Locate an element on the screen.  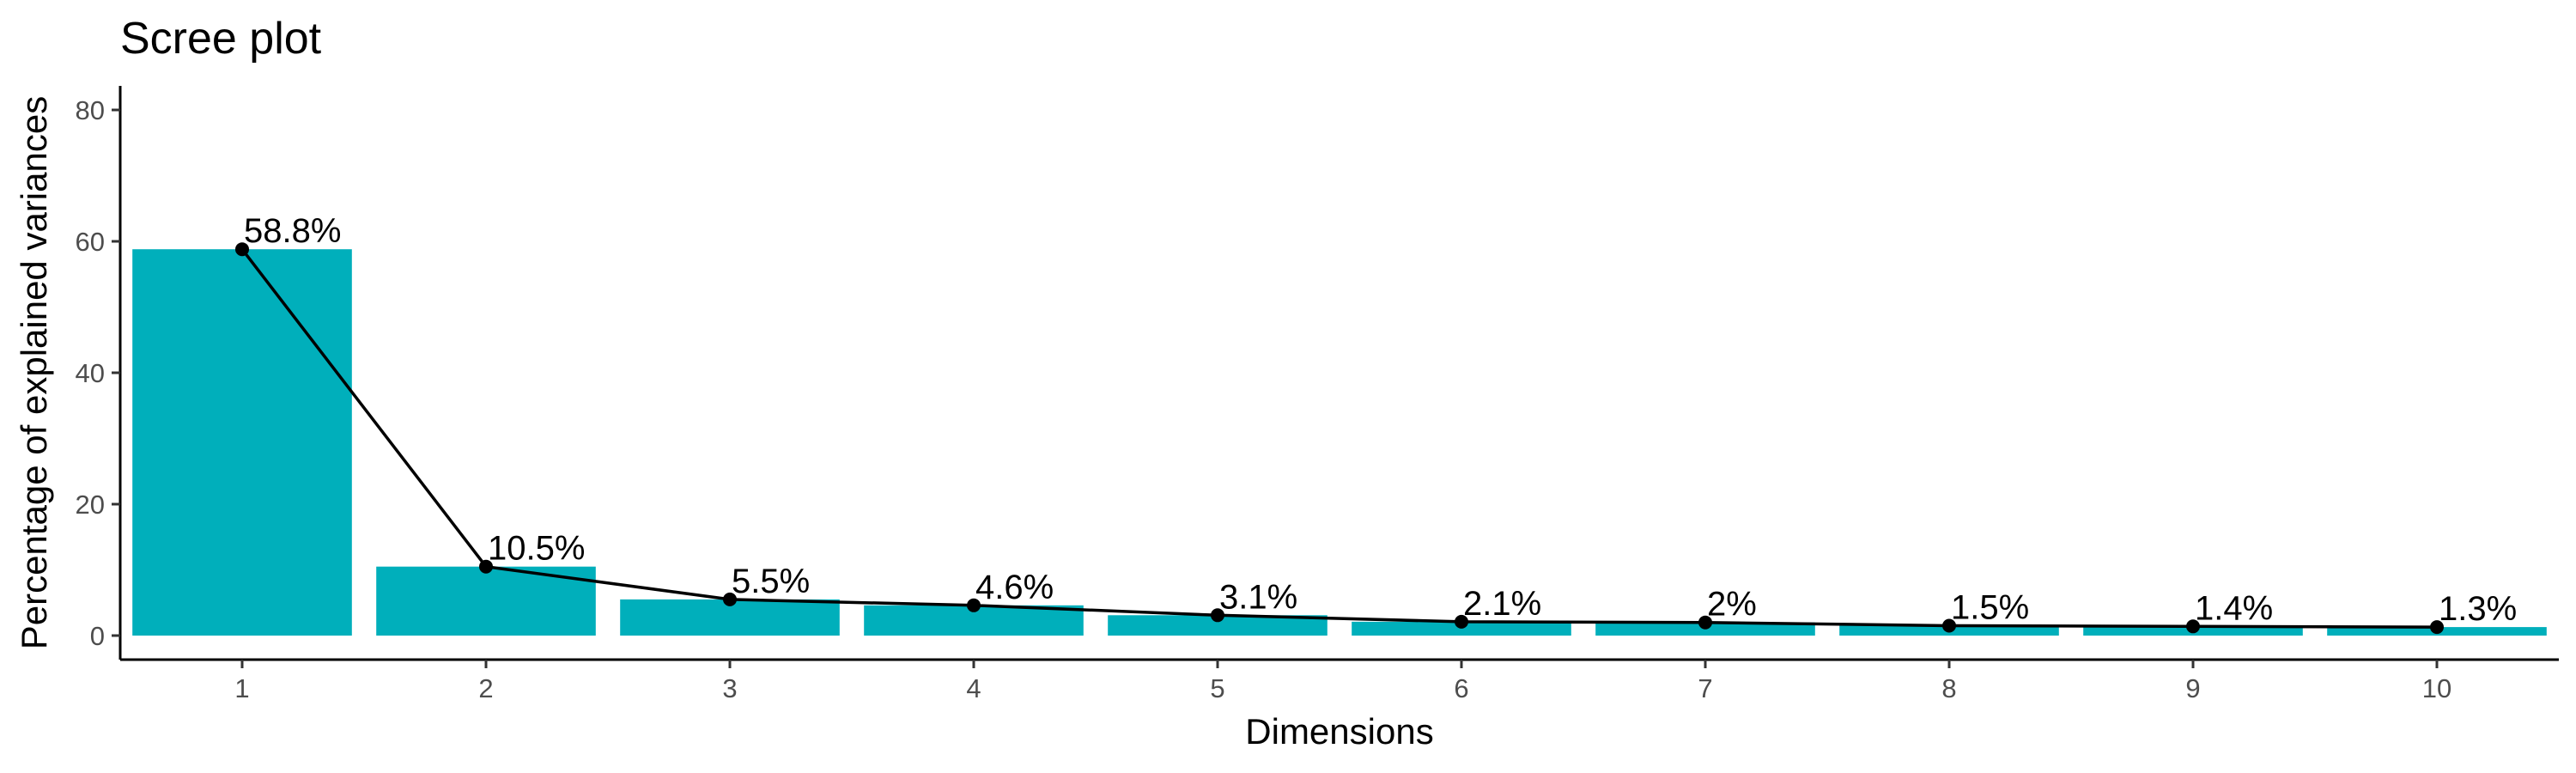
data-label-dim-10: 1.3% is located at coordinates (2478, 609).